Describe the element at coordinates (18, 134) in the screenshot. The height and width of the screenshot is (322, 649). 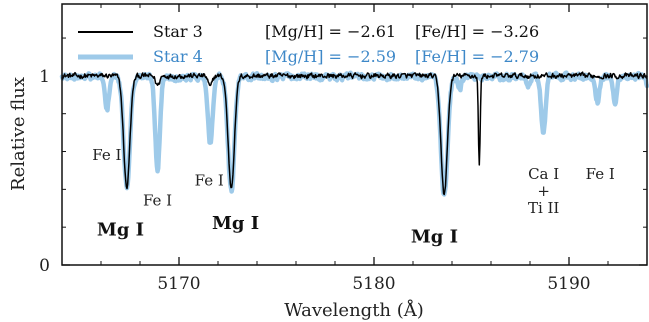
I see `y-axis-label: Relative flux` at that location.